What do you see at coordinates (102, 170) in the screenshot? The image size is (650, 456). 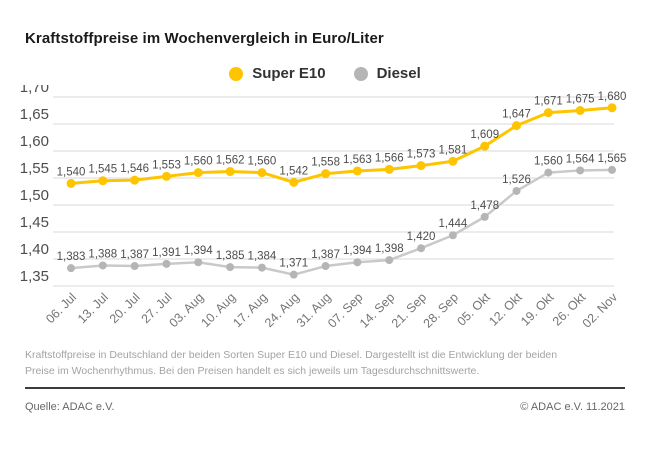 I see `data-label: 1,545` at bounding box center [102, 170].